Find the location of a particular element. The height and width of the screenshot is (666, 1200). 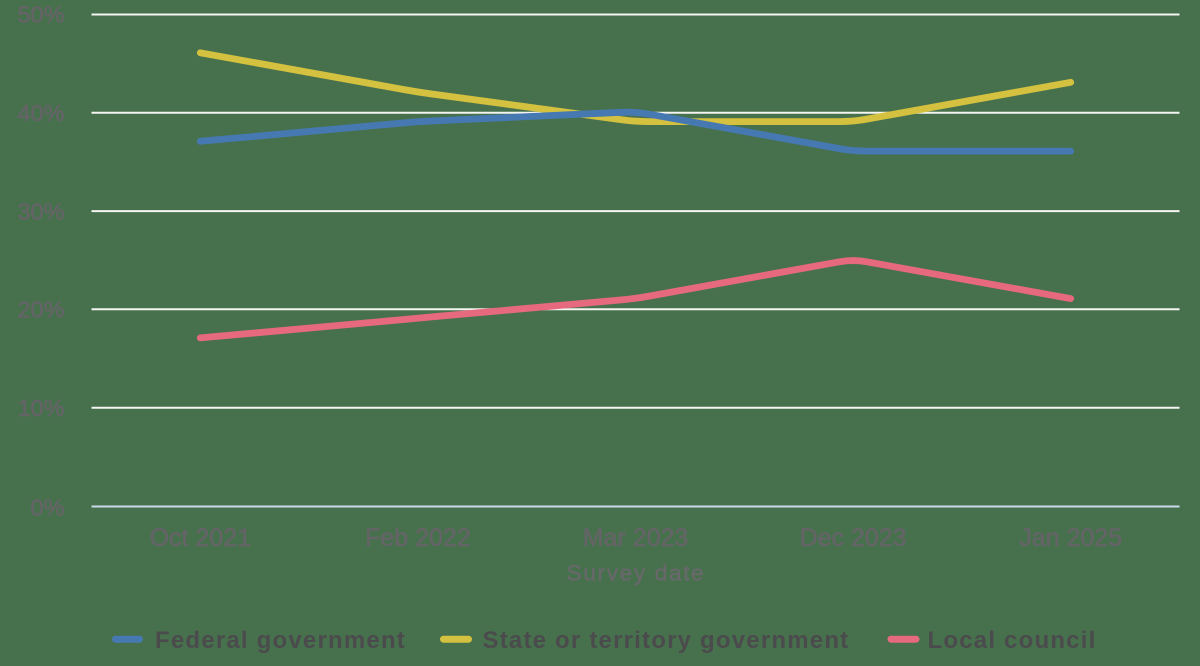

svg-text: Jan 2025 is located at coordinates (1070, 538).